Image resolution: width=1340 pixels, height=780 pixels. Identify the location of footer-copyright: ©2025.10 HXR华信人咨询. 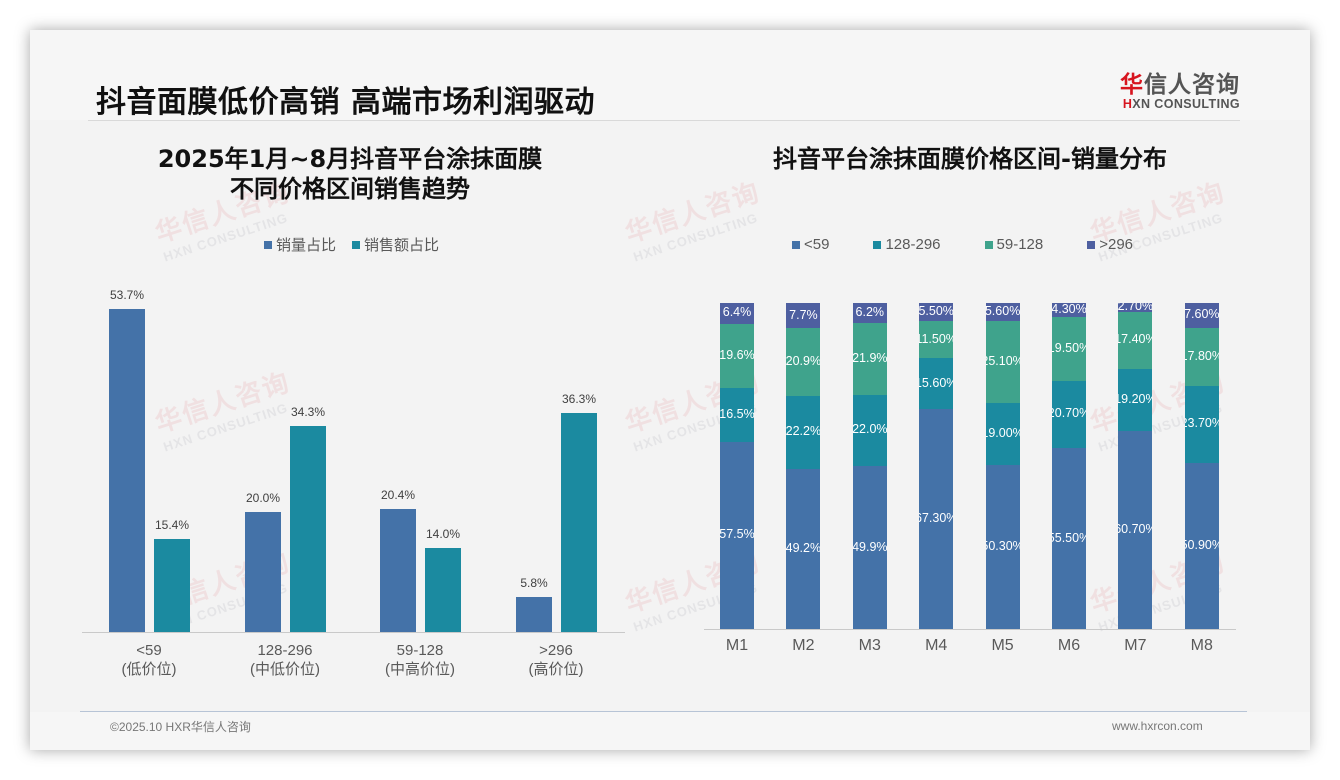
(180, 727).